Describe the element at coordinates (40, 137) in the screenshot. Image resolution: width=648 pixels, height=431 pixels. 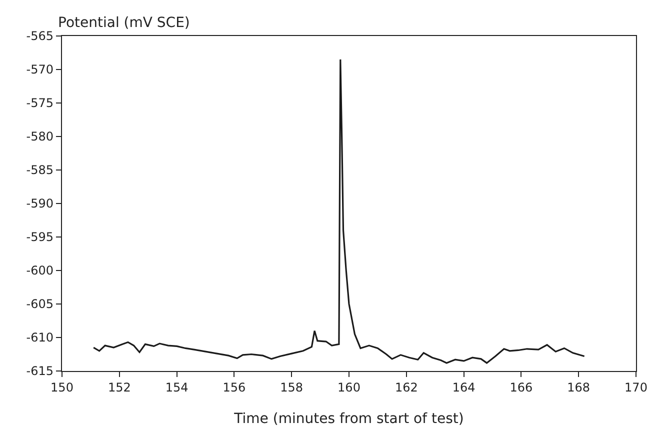
I see `y-tick-label: -580` at that location.